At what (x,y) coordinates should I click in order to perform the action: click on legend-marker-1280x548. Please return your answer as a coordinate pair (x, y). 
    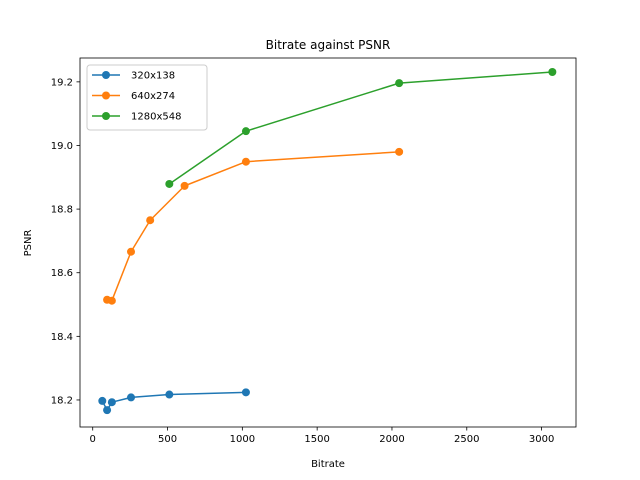
    Looking at the image, I should click on (106, 116).